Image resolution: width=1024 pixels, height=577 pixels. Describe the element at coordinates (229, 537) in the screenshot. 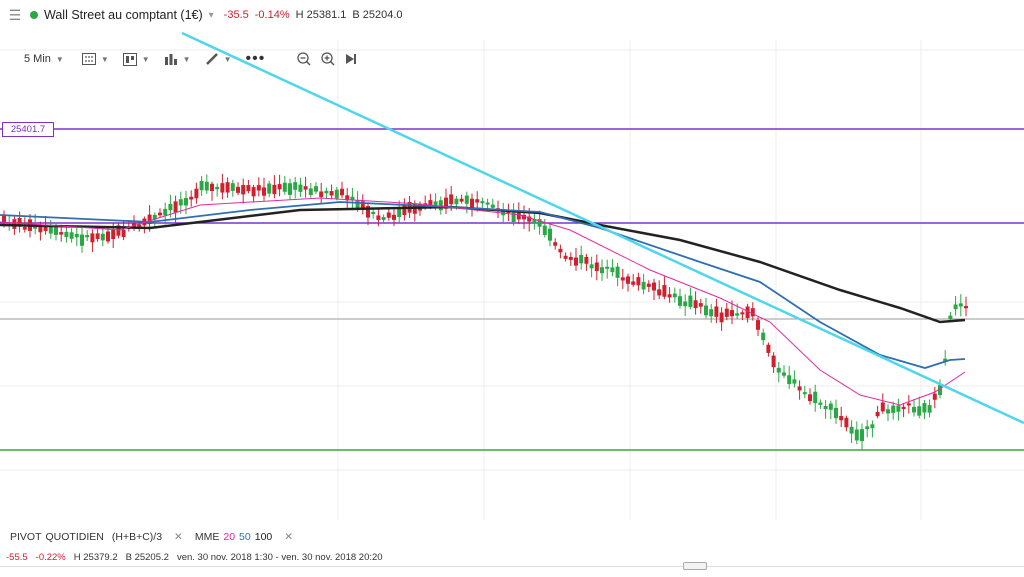

I see `mme-period-20: 20` at that location.